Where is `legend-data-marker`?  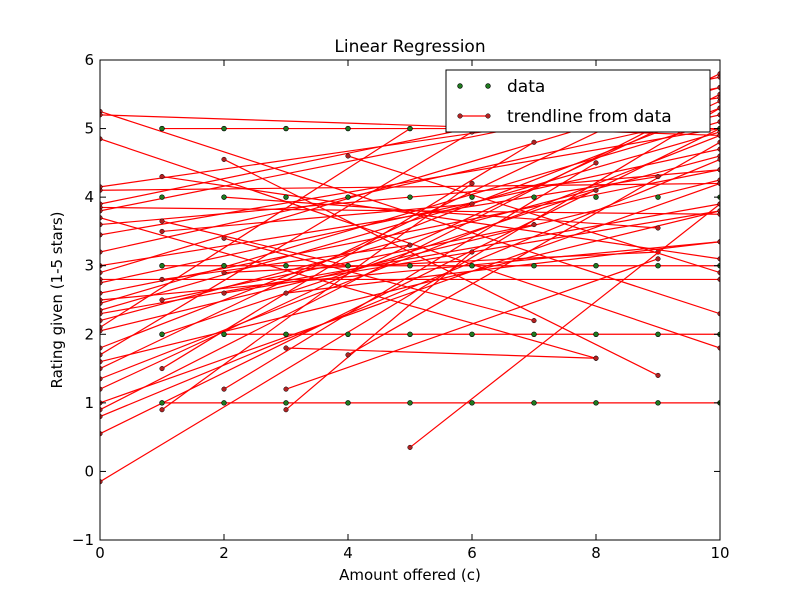 legend-data-marker is located at coordinates (474, 86).